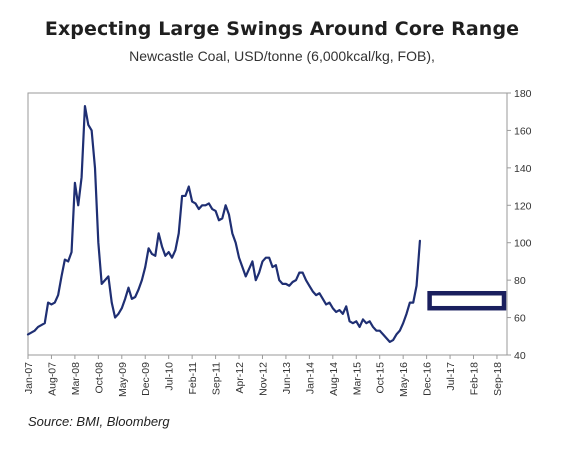 The height and width of the screenshot is (454, 564). What do you see at coordinates (523, 131) in the screenshot?
I see `y-tick-label: 160` at bounding box center [523, 131].